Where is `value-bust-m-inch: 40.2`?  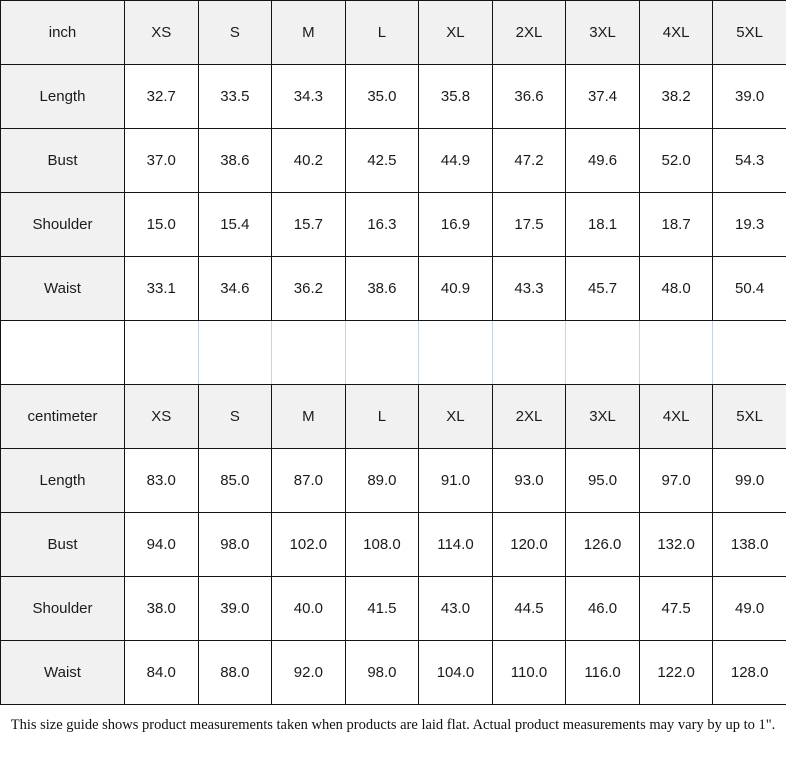
value-bust-m-inch: 40.2 is located at coordinates (308, 160).